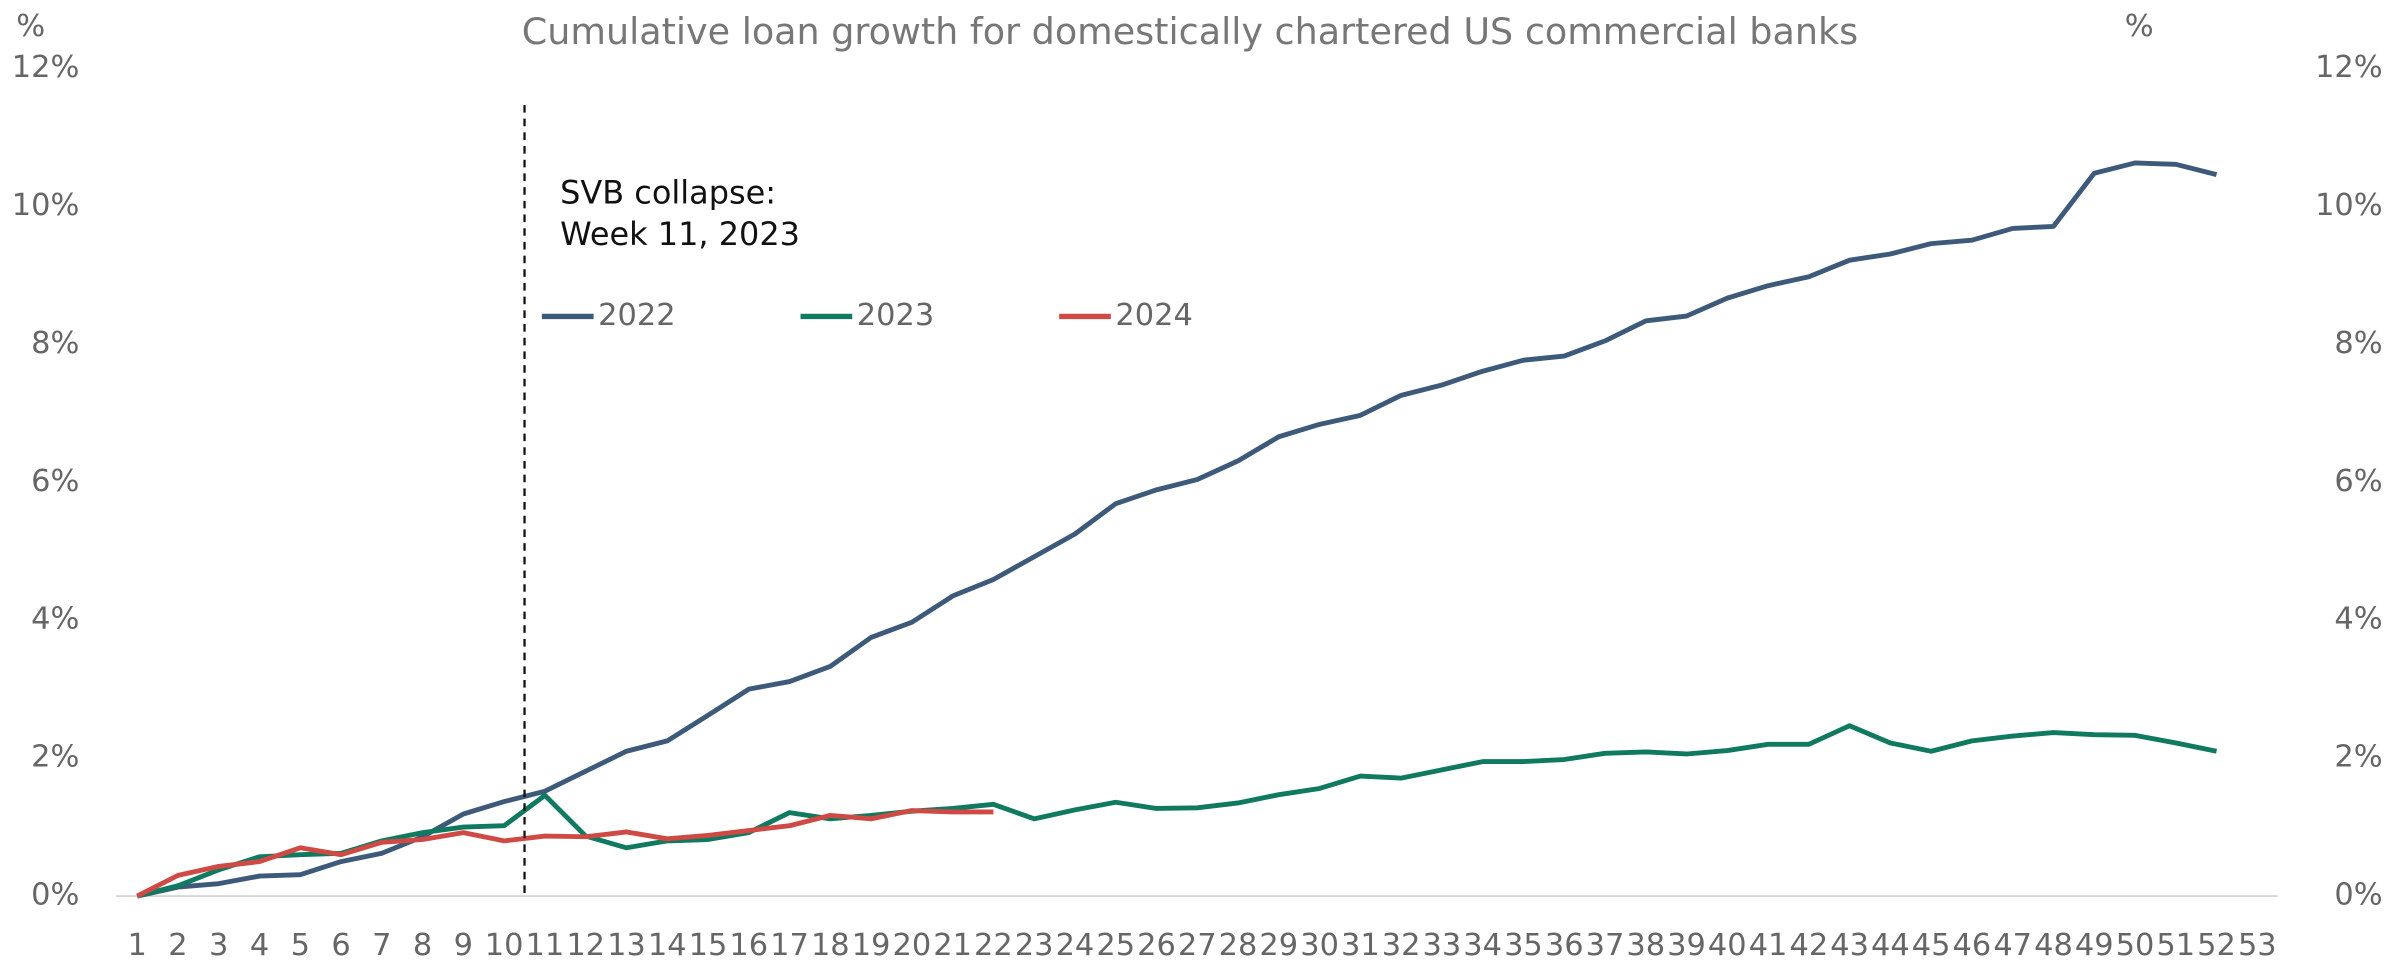 Image resolution: width=2386 pixels, height=963 pixels. I want to click on x-tick-label: 38, so click(1645, 945).